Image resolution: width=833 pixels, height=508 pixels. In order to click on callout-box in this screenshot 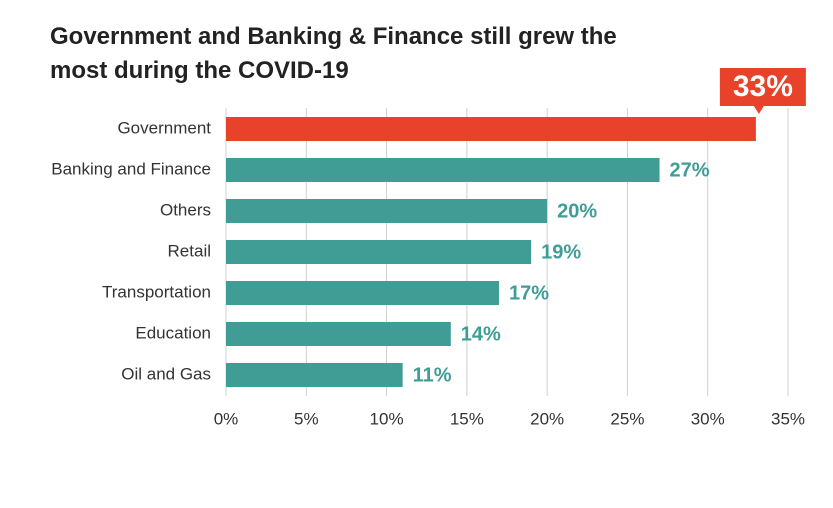, I will do `click(762, 87)`.